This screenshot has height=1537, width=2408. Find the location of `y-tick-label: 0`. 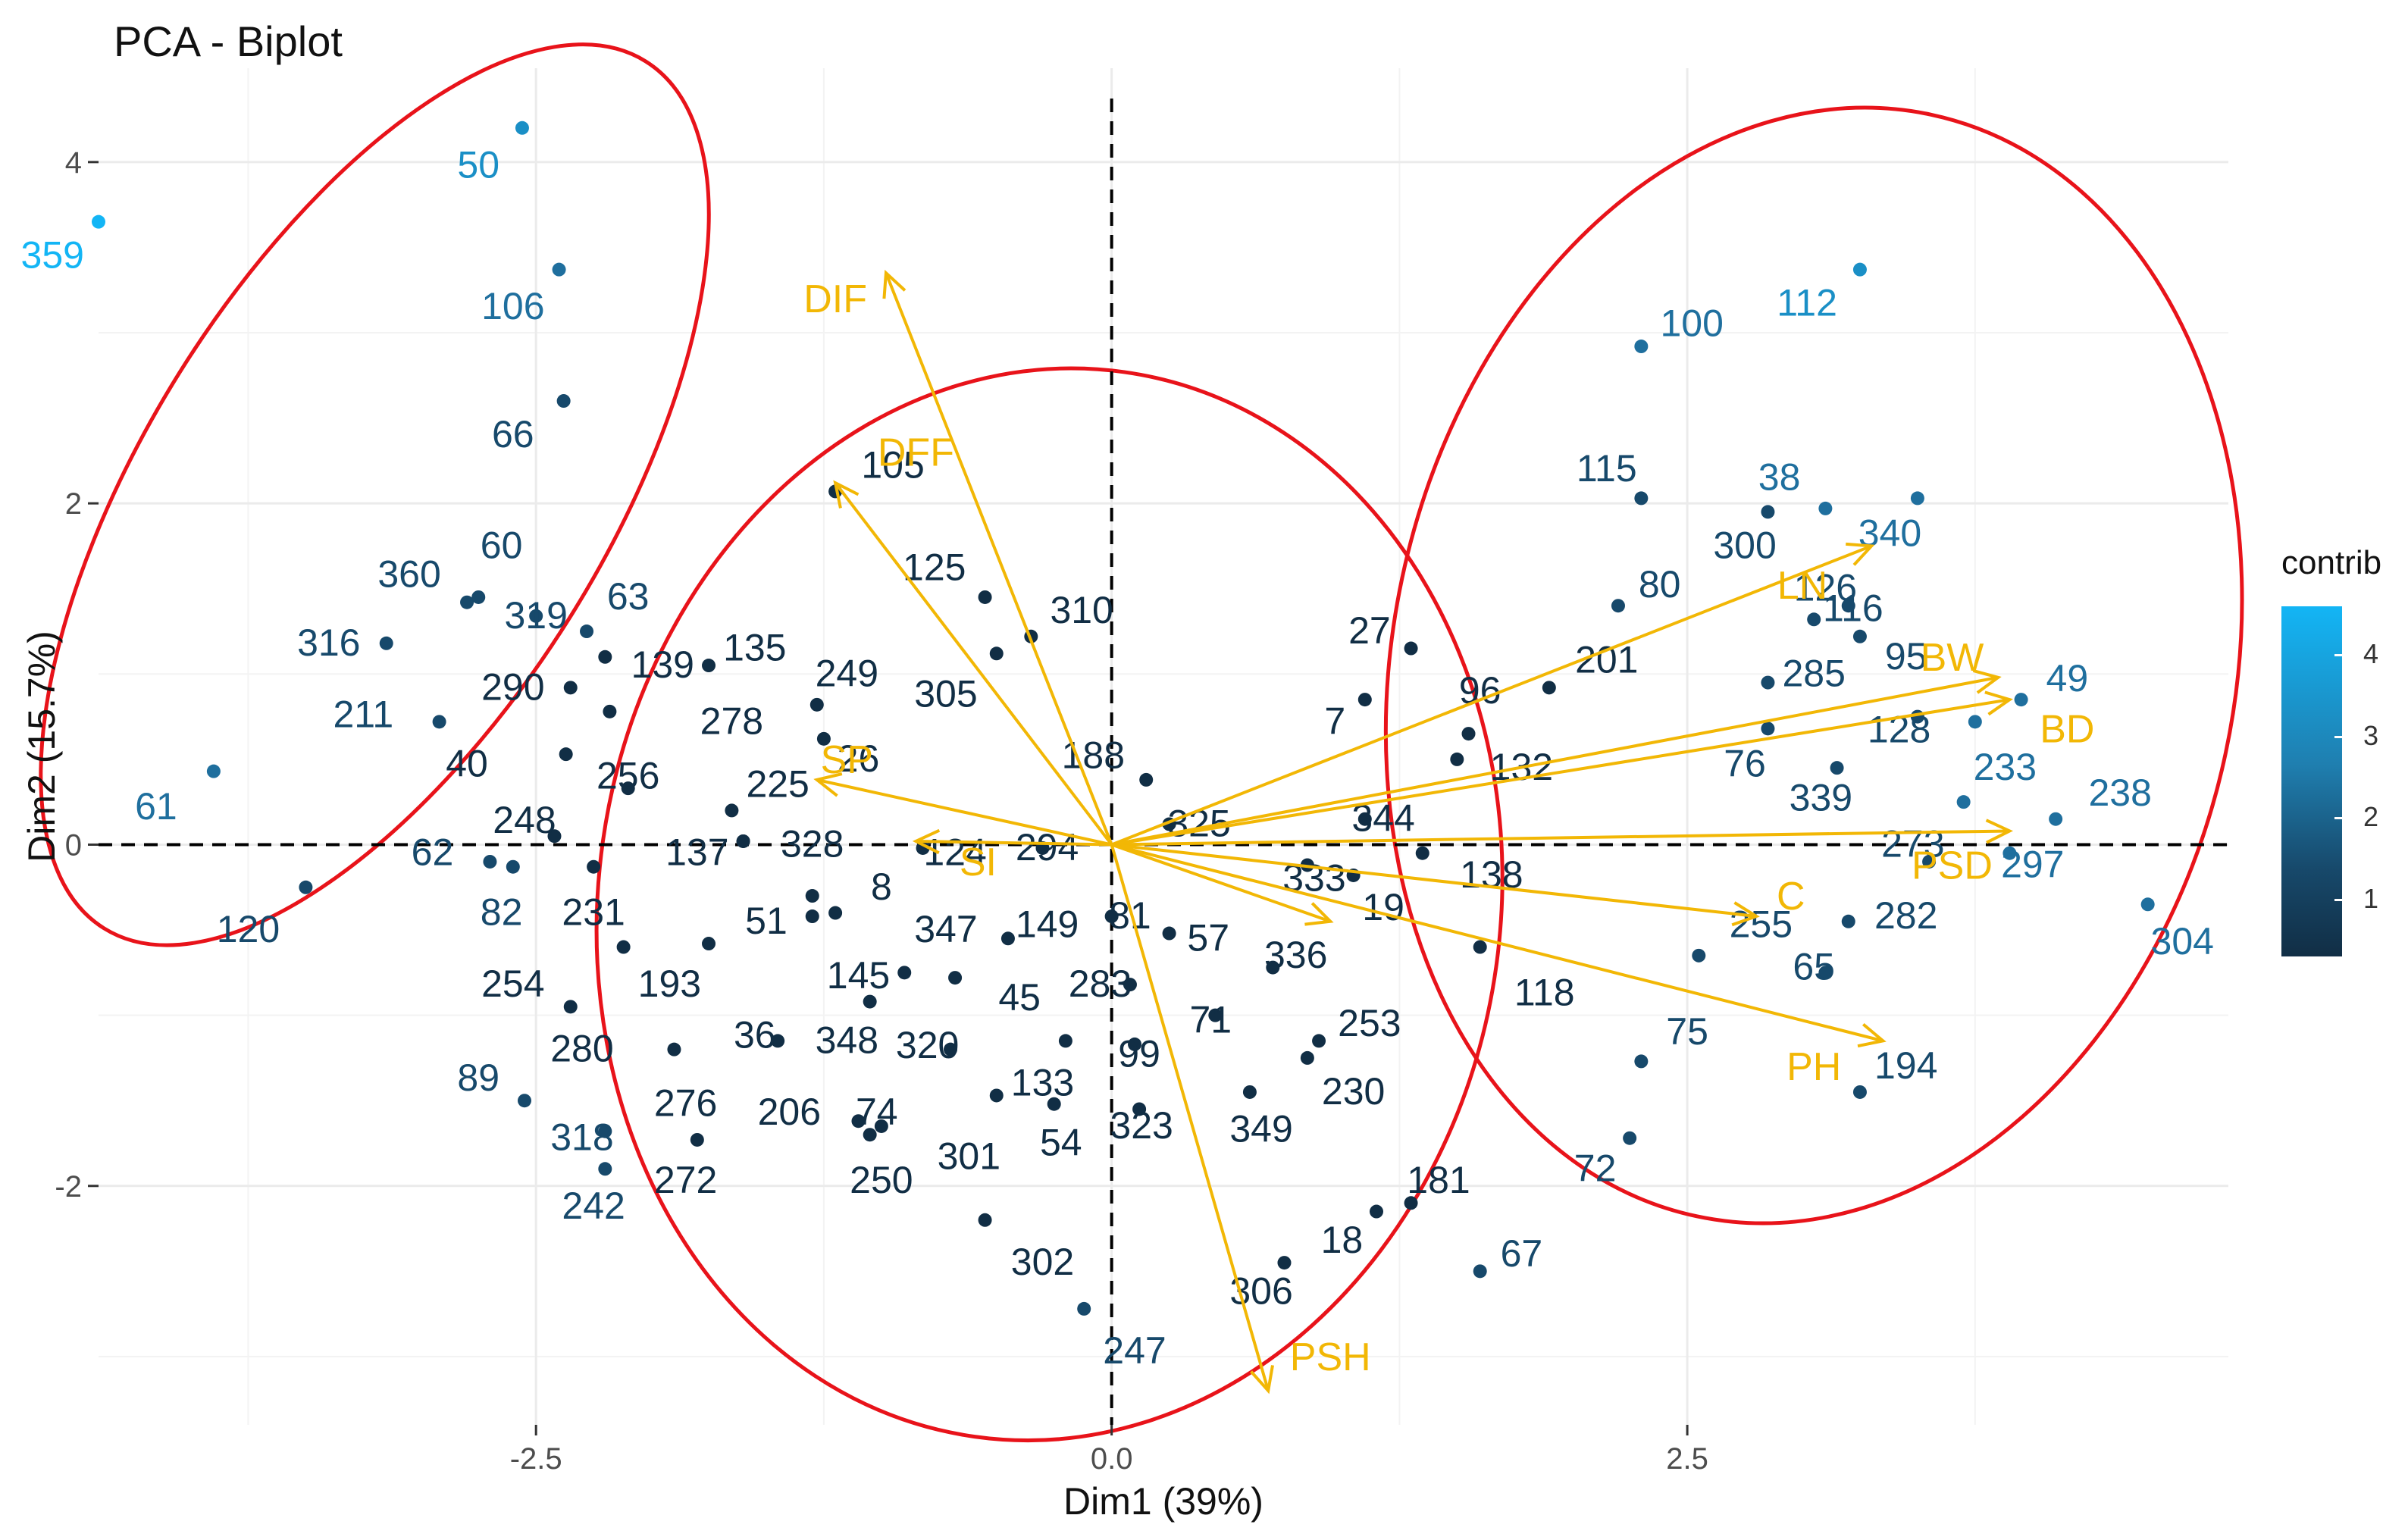

y-tick-label: 0 is located at coordinates (73, 845).